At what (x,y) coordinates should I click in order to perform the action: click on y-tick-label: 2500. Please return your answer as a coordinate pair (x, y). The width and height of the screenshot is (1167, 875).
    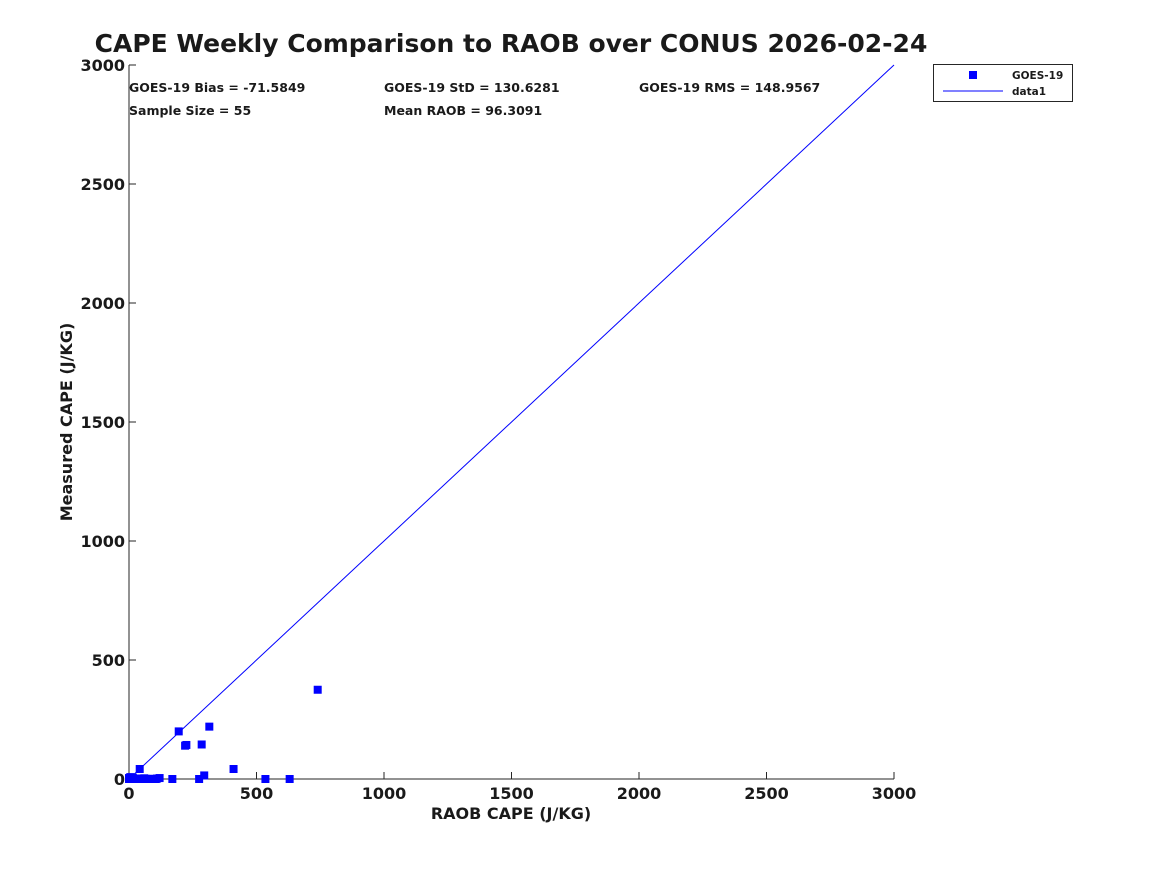
    Looking at the image, I should click on (102, 184).